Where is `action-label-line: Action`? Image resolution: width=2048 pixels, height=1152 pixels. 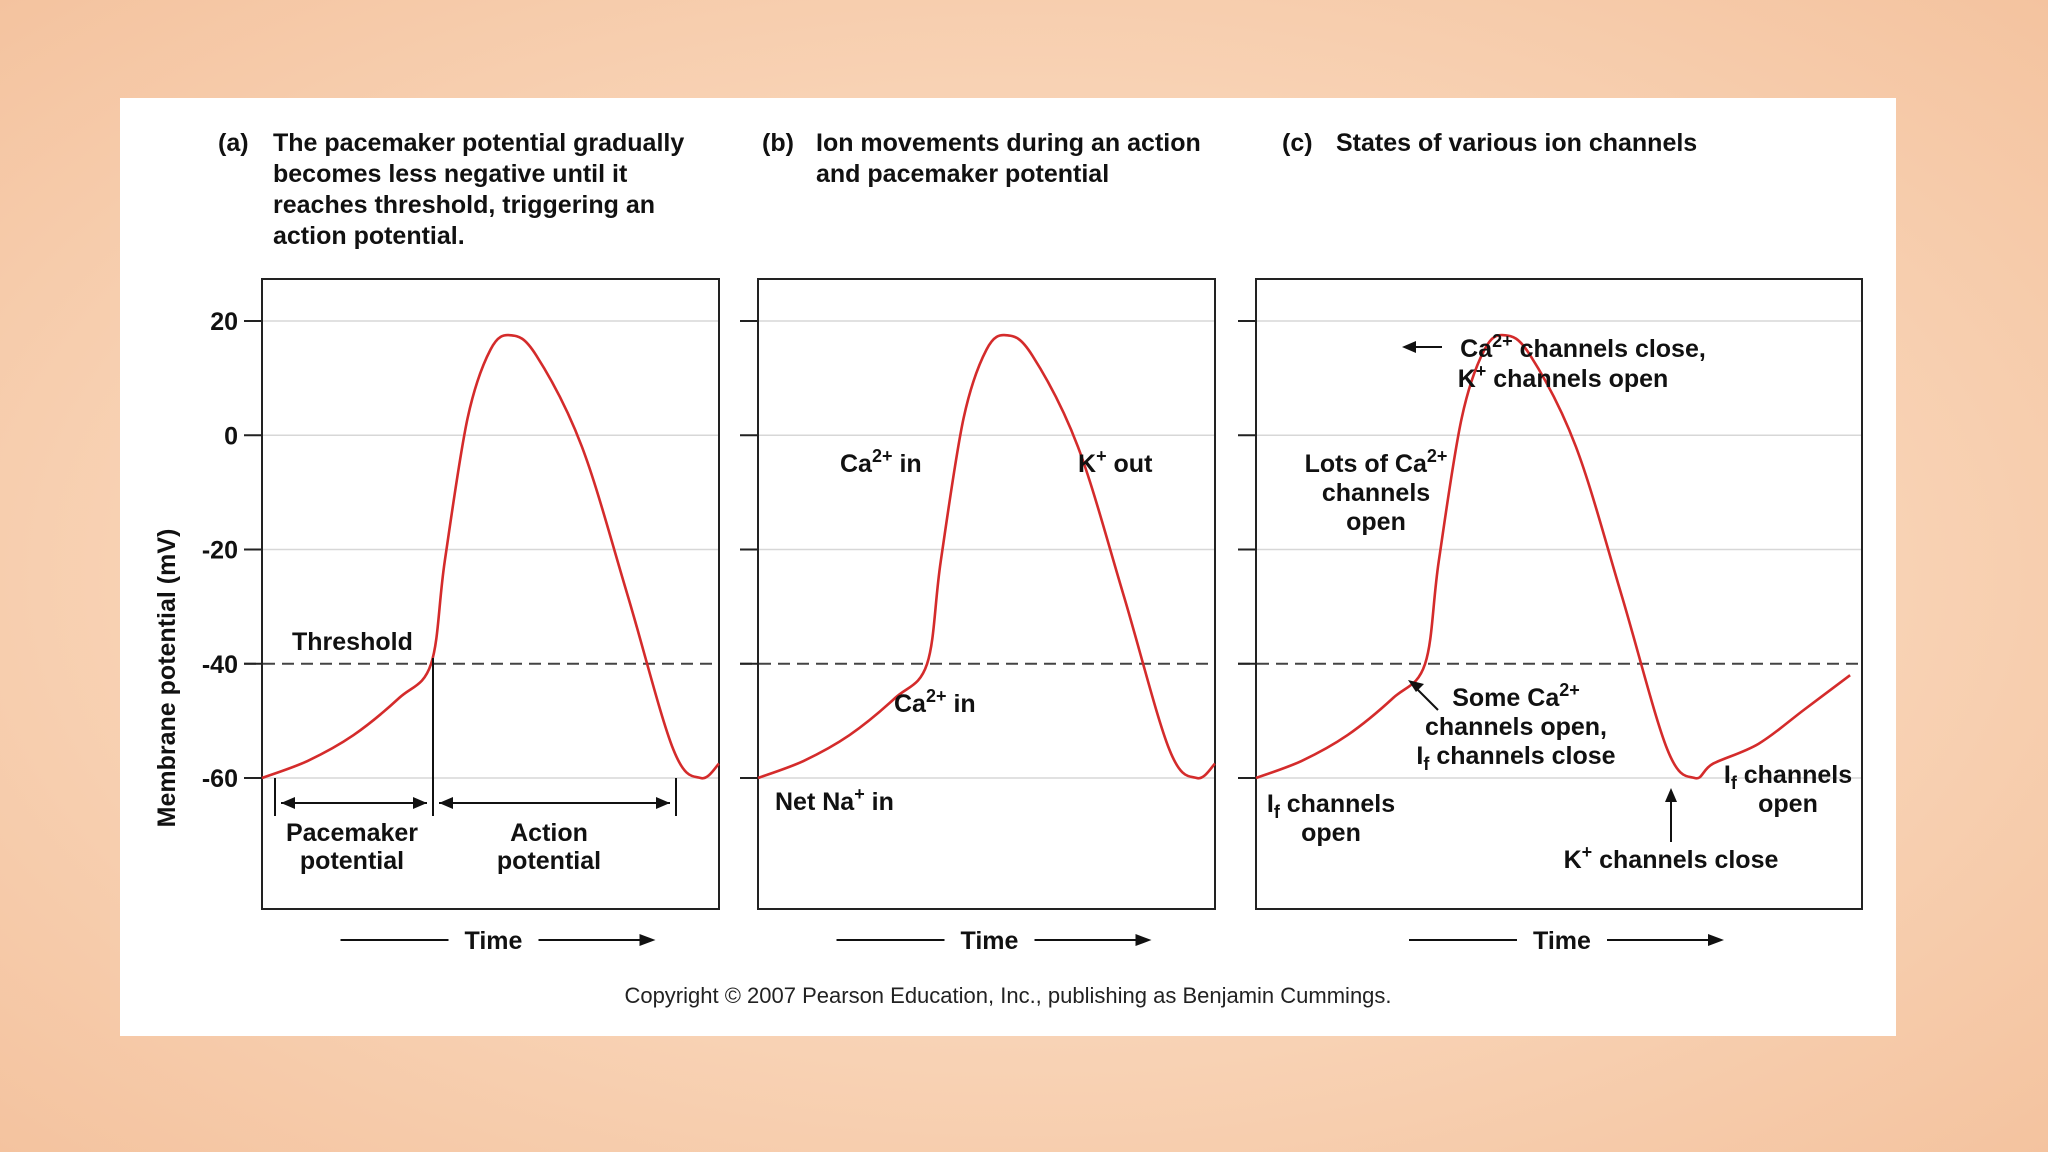 action-label-line: Action is located at coordinates (549, 833).